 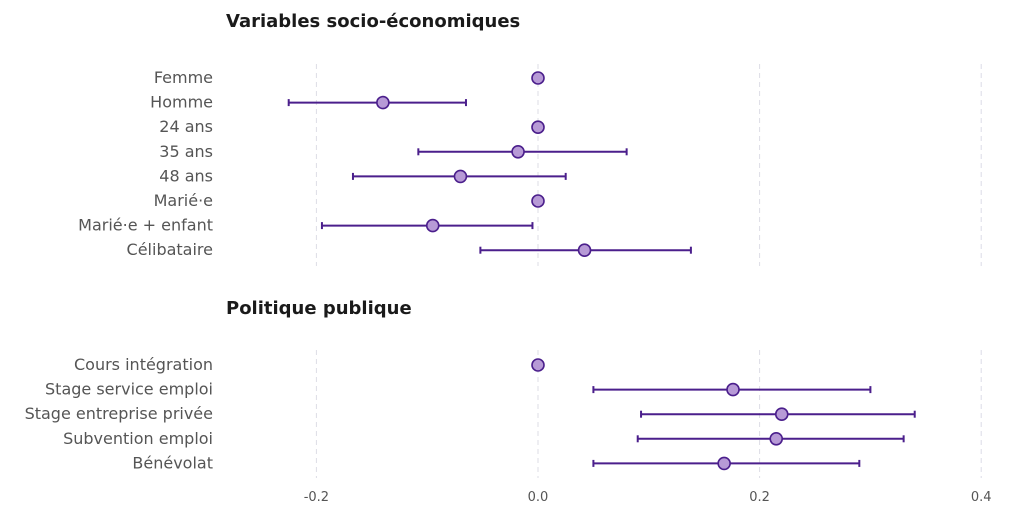 What do you see at coordinates (183, 200) in the screenshot?
I see `category-label: Marié·e` at bounding box center [183, 200].